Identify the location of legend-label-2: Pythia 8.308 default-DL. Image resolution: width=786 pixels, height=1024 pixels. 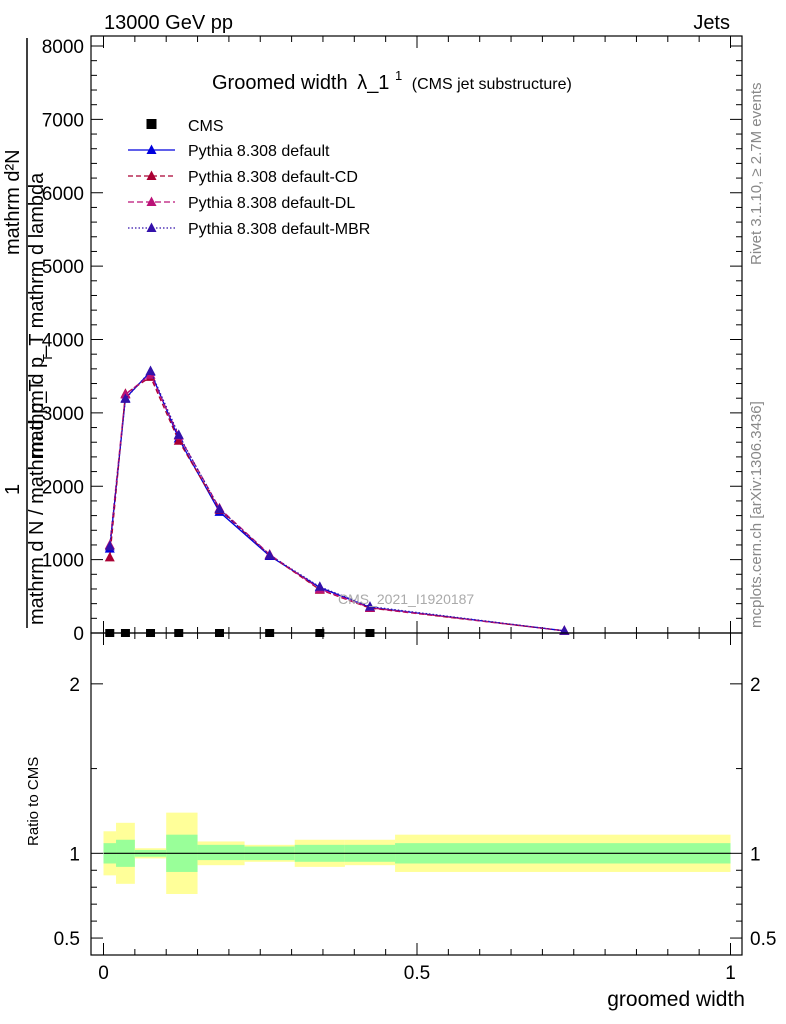
(271, 203).